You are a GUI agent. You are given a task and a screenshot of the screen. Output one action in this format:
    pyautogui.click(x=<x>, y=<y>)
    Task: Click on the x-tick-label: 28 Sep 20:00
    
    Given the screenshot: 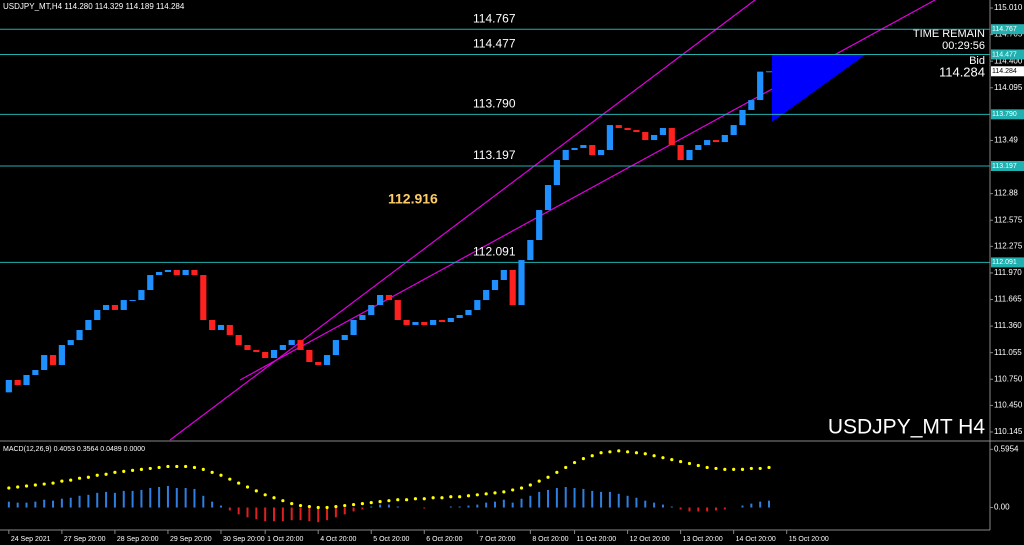 What is the action you would take?
    pyautogui.click(x=138, y=539)
    